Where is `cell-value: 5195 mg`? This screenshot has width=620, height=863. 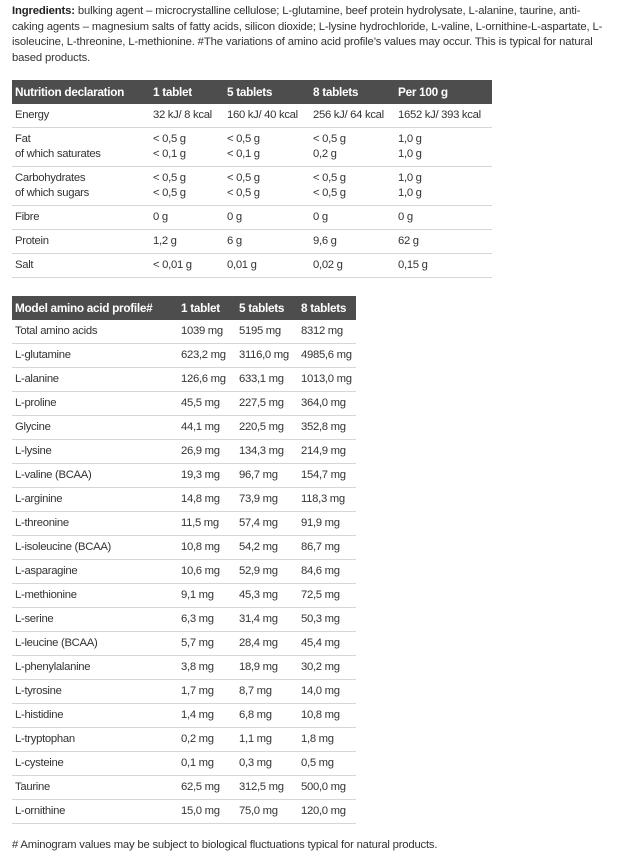 cell-value: 5195 mg is located at coordinates (267, 332).